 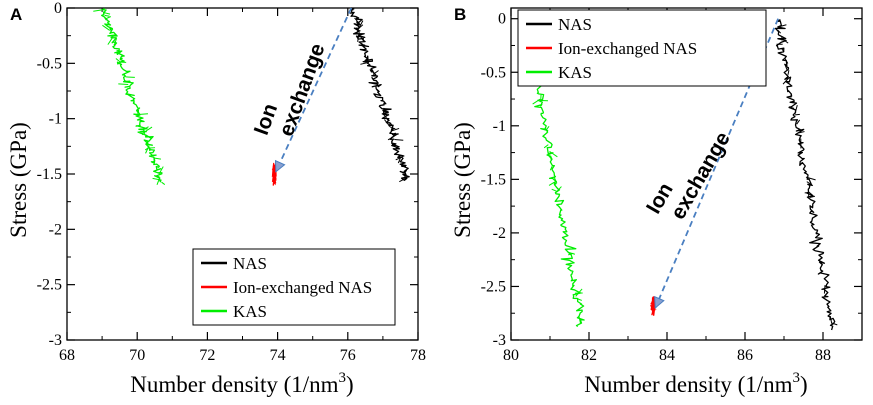 I want to click on x-tick-label: 78, so click(x=418, y=355).